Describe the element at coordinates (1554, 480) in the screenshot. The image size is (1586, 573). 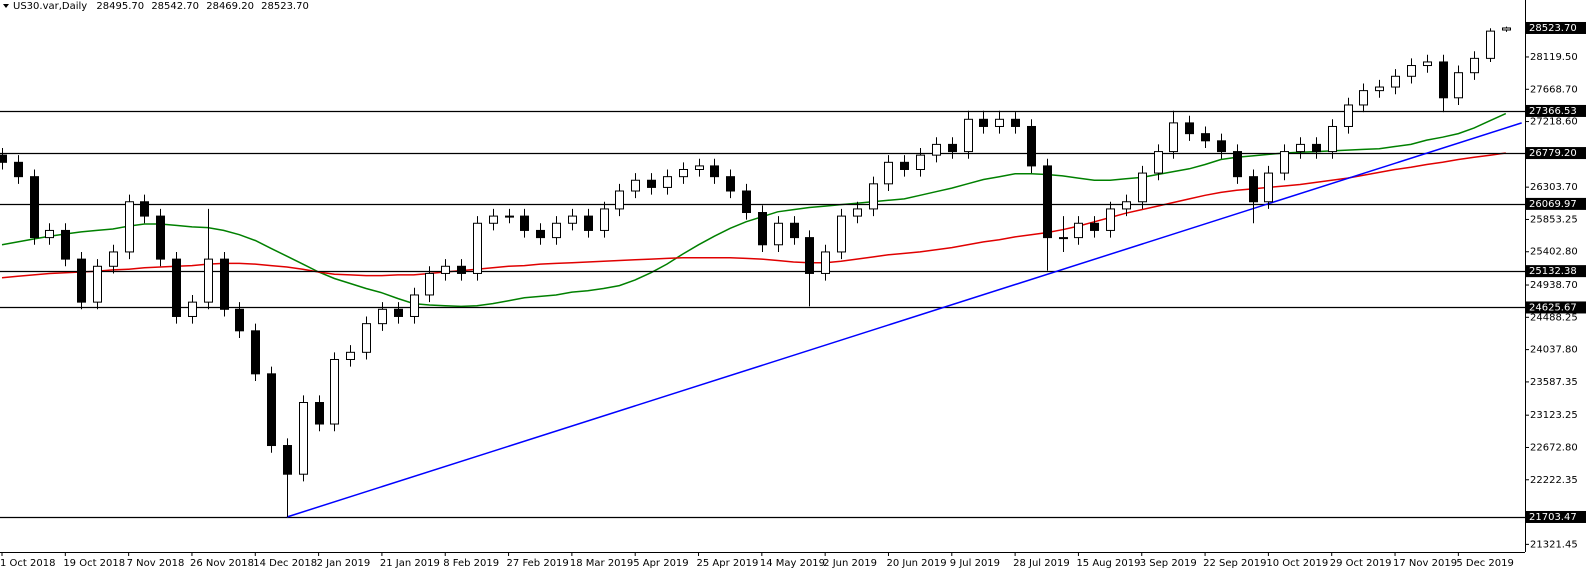
I see `y-tick-label: 22222.35` at that location.